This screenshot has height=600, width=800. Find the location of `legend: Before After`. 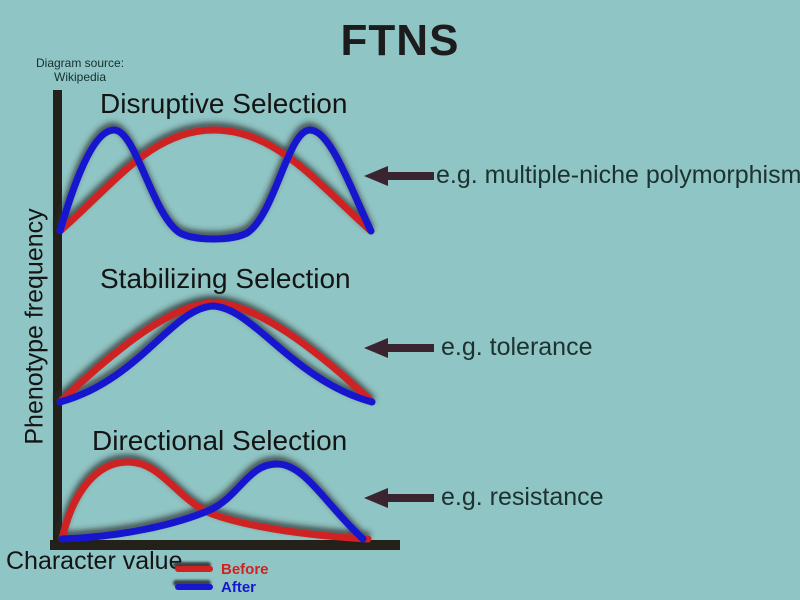

legend: Before After is located at coordinates (222, 578).